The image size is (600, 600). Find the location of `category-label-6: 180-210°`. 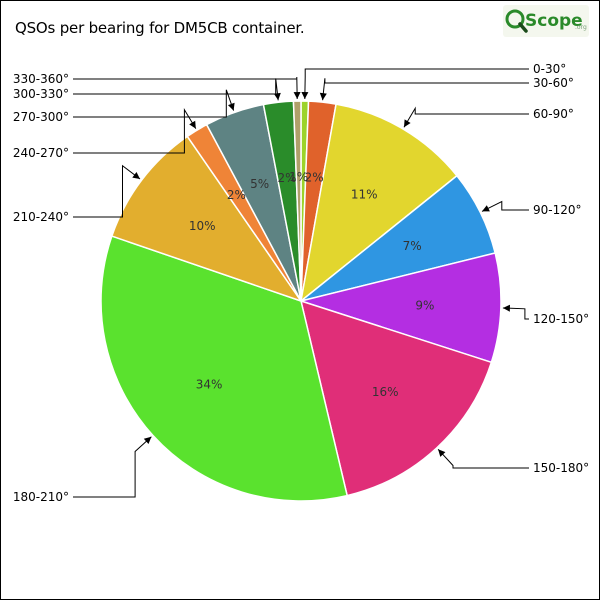

category-label-6: 180-210° is located at coordinates (41, 497).